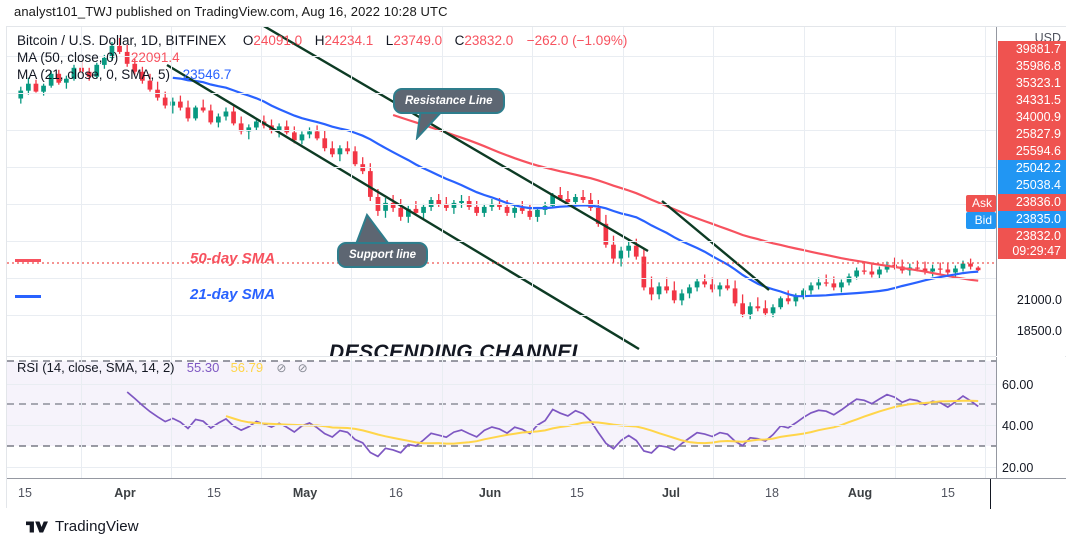 The width and height of the screenshot is (1079, 545). I want to click on bid-side-label: Bid, so click(981, 220).